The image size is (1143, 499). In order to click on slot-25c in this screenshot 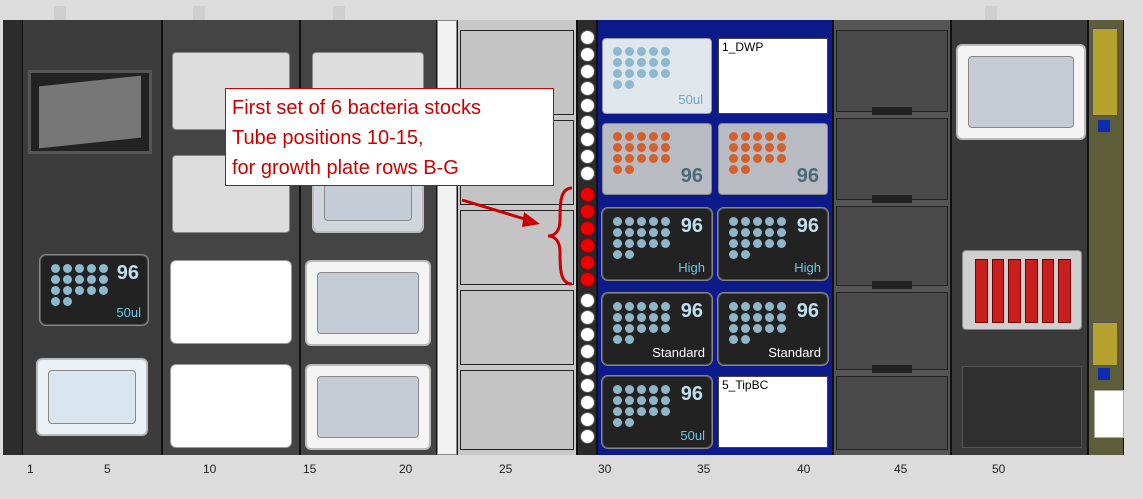, I will do `click(517, 247)`.